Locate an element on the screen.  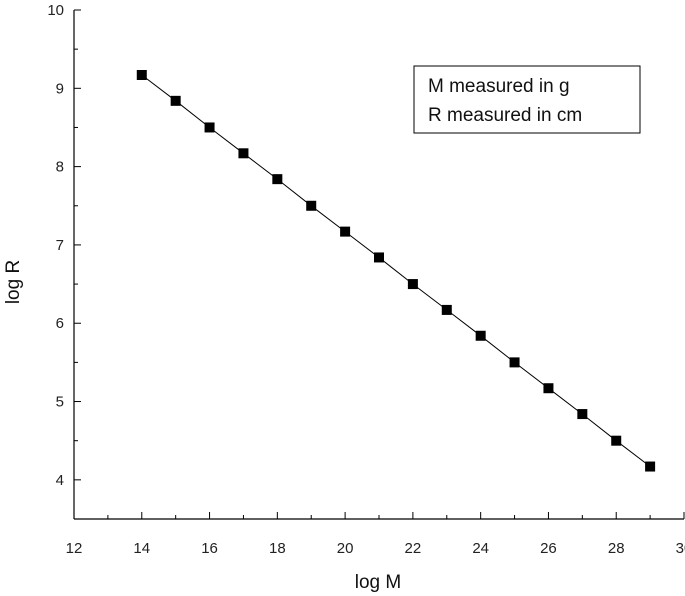
x-tick-label: 12 is located at coordinates (74, 548).